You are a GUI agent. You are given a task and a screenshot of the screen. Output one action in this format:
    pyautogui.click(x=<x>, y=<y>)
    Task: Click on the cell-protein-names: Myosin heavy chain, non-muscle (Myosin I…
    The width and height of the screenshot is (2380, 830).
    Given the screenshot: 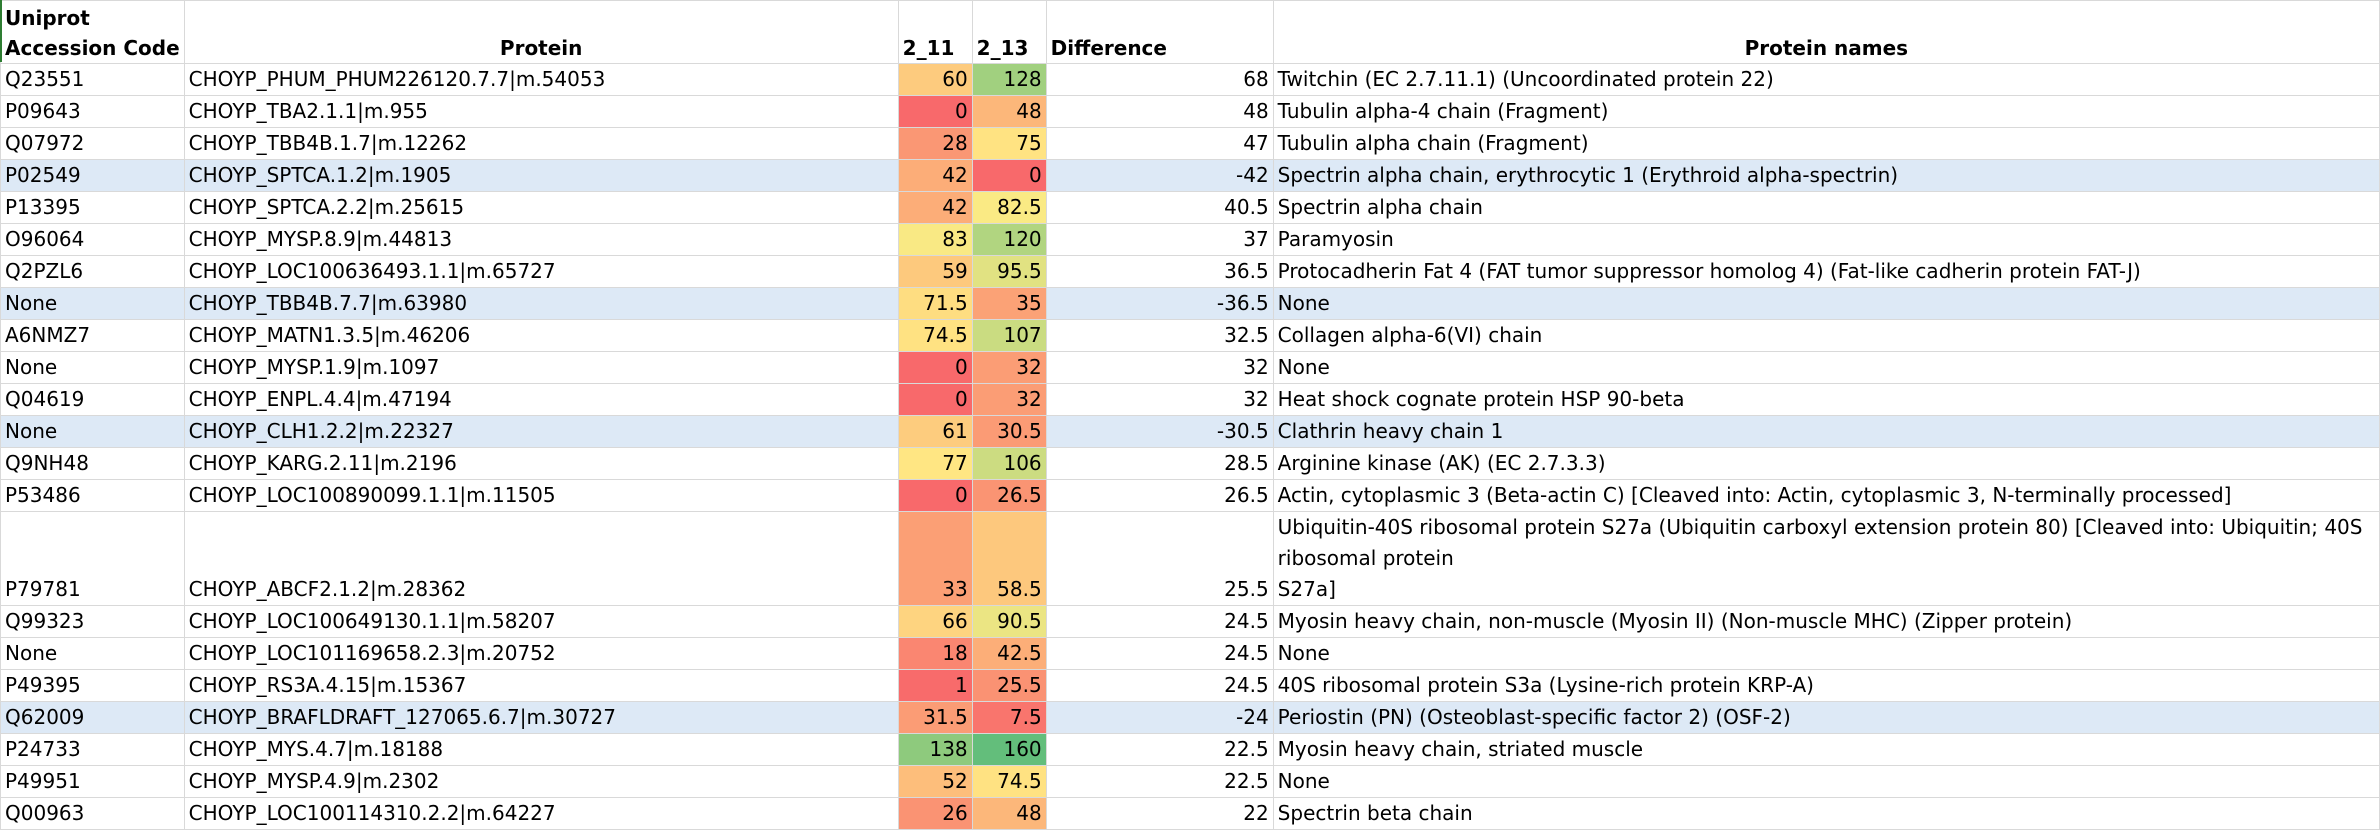 What is the action you would take?
    pyautogui.click(x=1826, y=621)
    